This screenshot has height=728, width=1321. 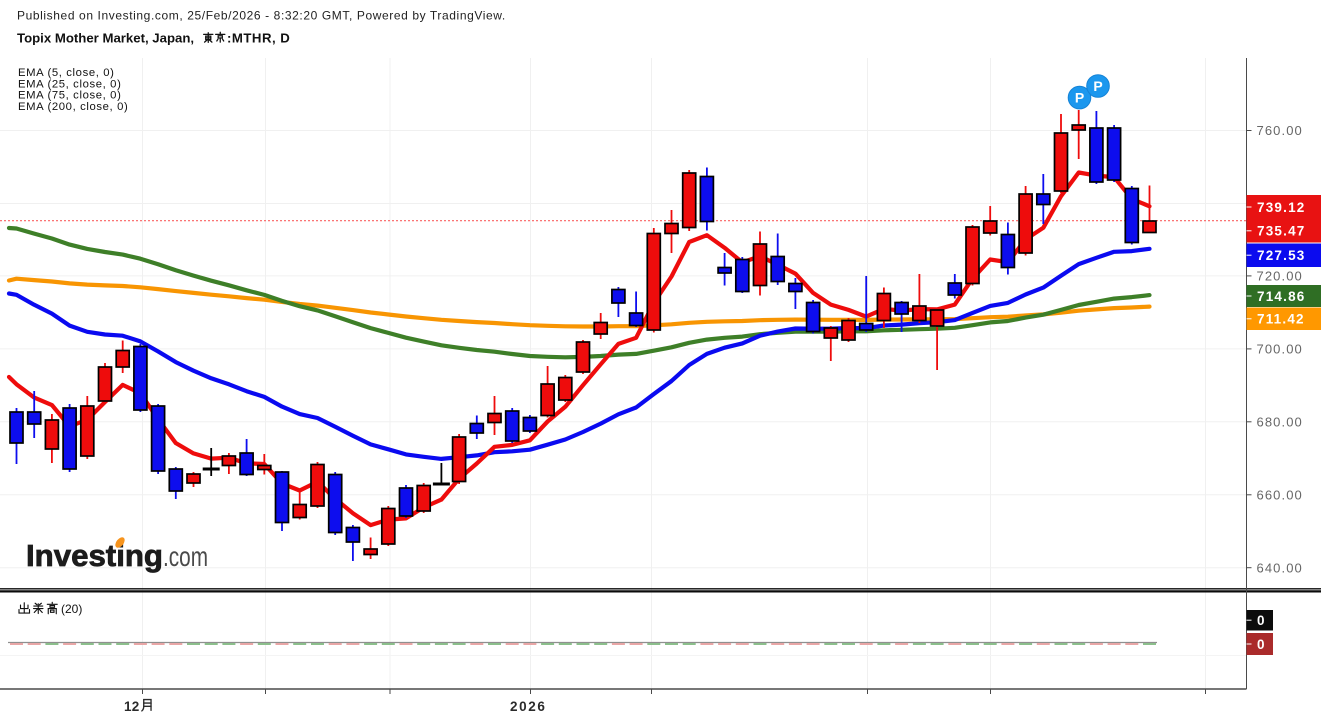 I want to click on svg-text: 735.47, so click(x=1281, y=231).